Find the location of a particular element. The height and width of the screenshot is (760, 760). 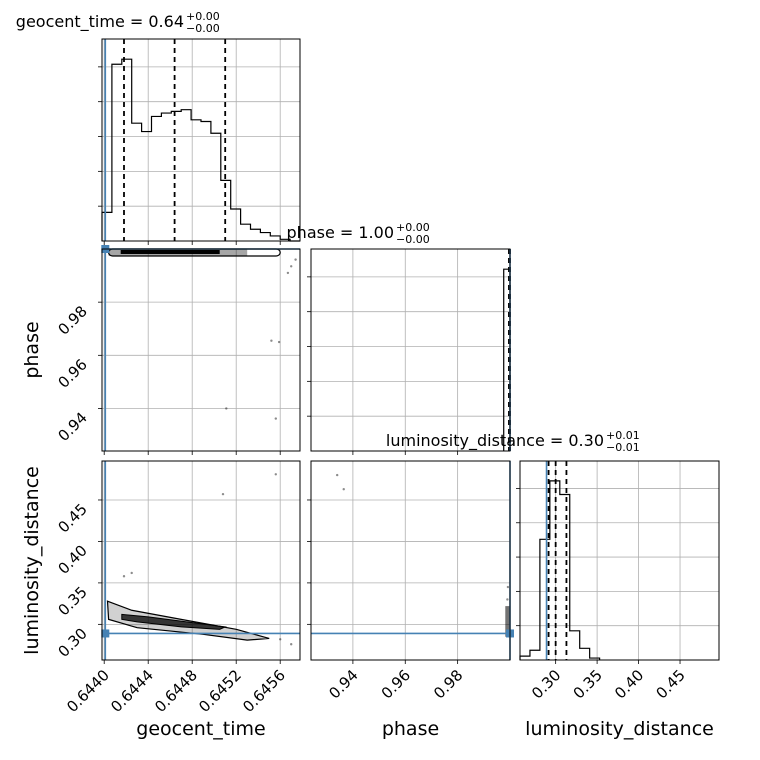

y-tick-label: 0.40 is located at coordinates (72, 560).